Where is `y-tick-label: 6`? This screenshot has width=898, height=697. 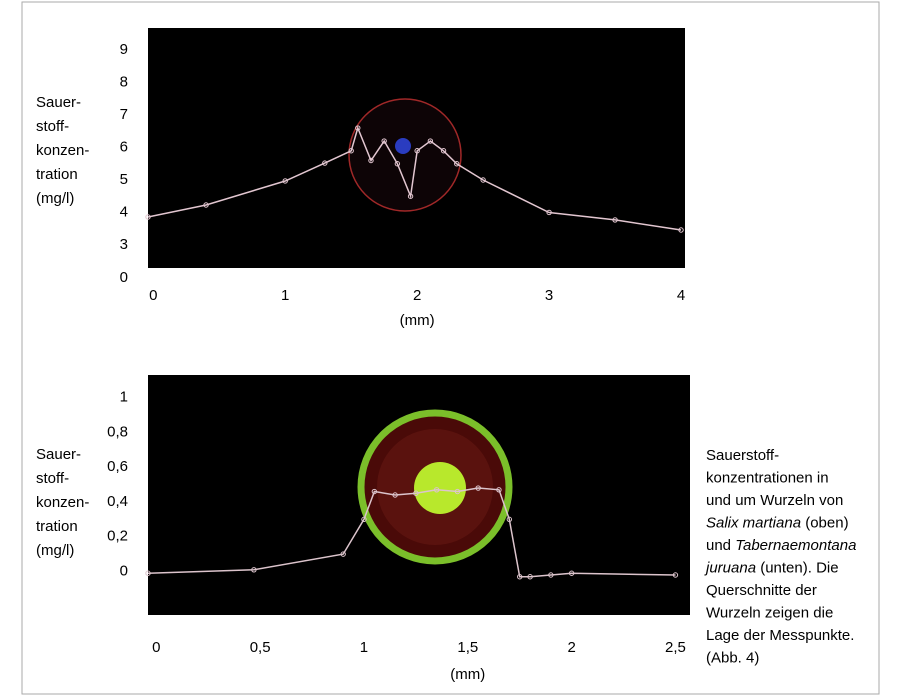
y-tick-label: 6 is located at coordinates (124, 146).